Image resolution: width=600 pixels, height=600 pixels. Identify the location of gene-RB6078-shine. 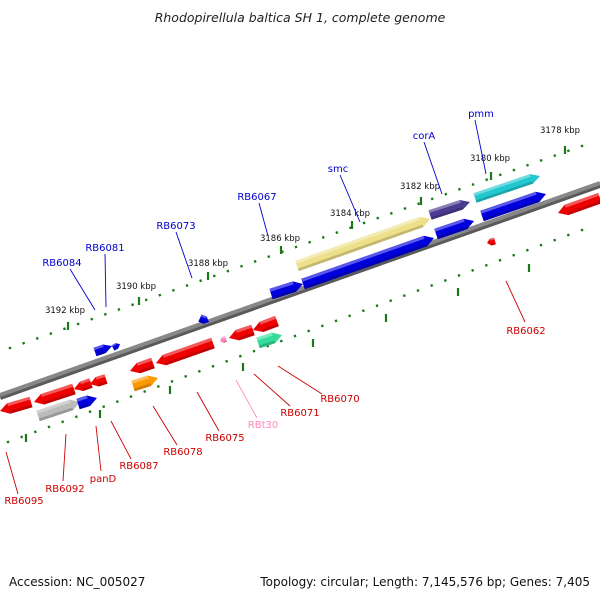
(144, 361).